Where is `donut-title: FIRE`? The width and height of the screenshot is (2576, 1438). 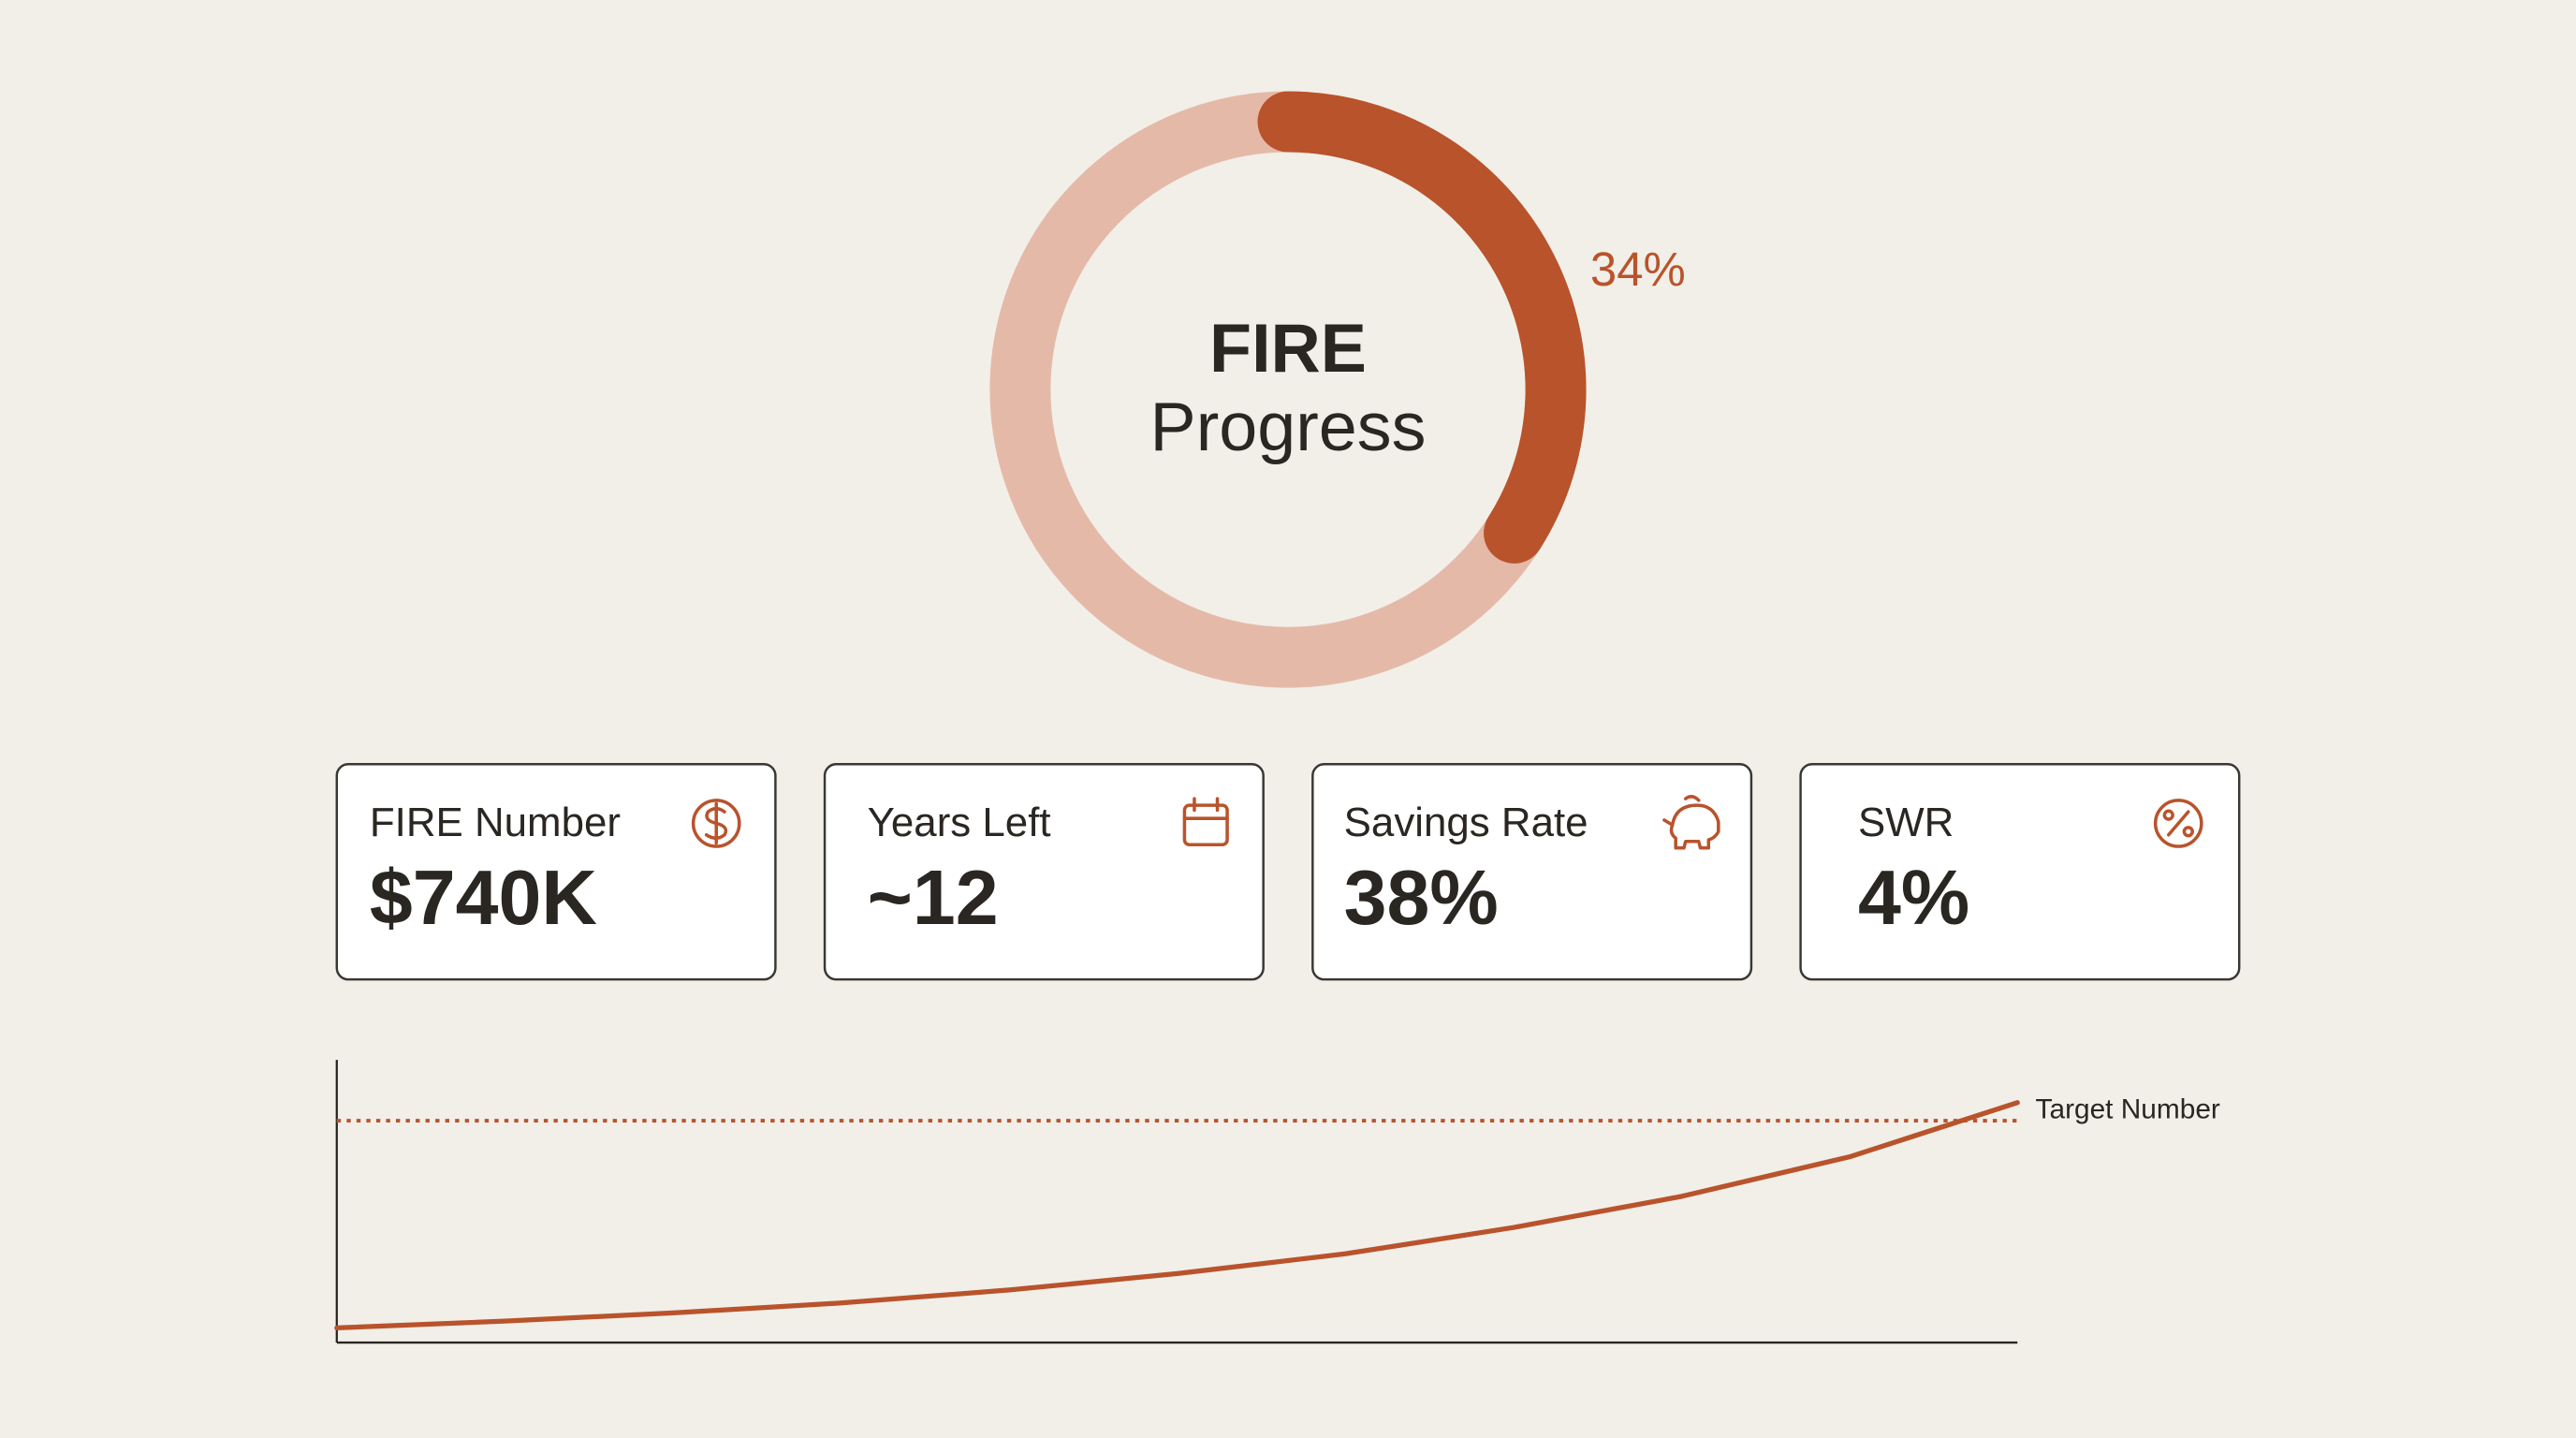
donut-title: FIRE is located at coordinates (1288, 348).